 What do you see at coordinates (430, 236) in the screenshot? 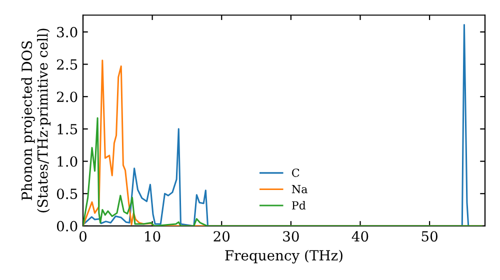
I see `x-tick-label: 50` at bounding box center [430, 236].